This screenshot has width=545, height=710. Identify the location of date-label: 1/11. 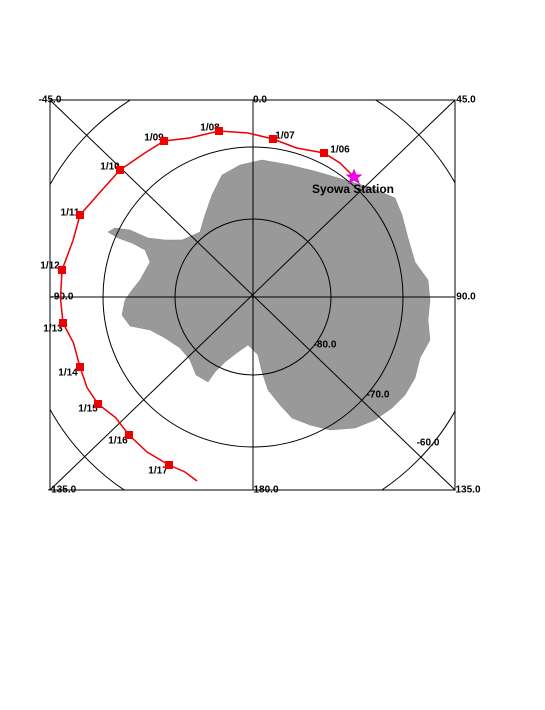
(70, 213).